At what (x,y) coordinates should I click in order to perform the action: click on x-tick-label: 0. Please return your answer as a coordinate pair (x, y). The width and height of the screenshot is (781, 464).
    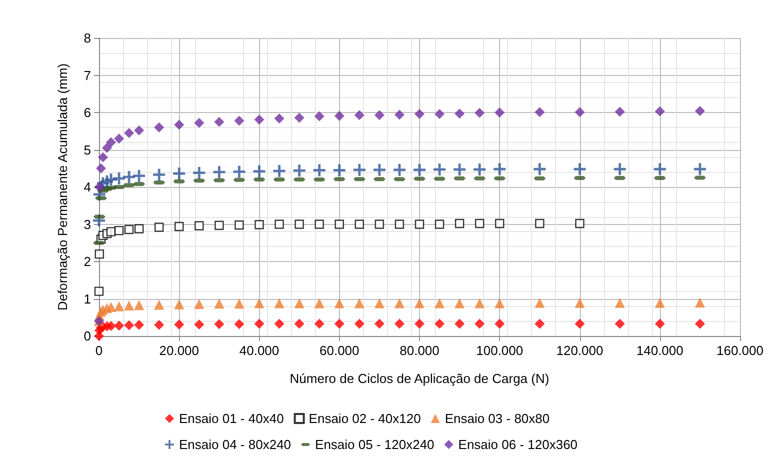
    Looking at the image, I should click on (99, 350).